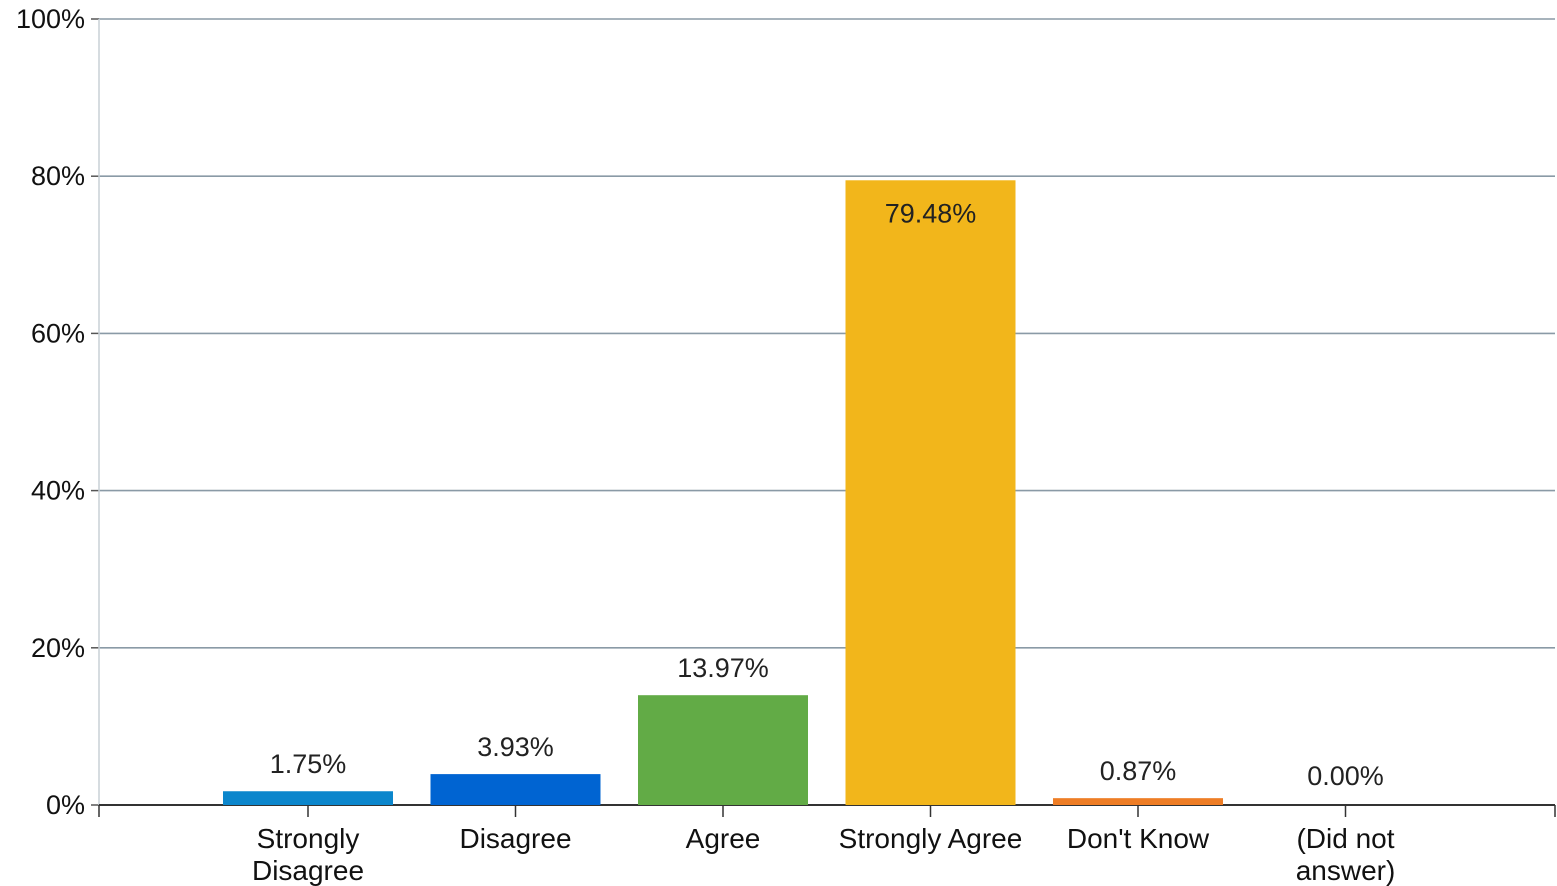 This screenshot has width=1557, height=886. I want to click on y-axis-tick-labels: 0% 20% 40% 60% 80% 100%, so click(50, 412).